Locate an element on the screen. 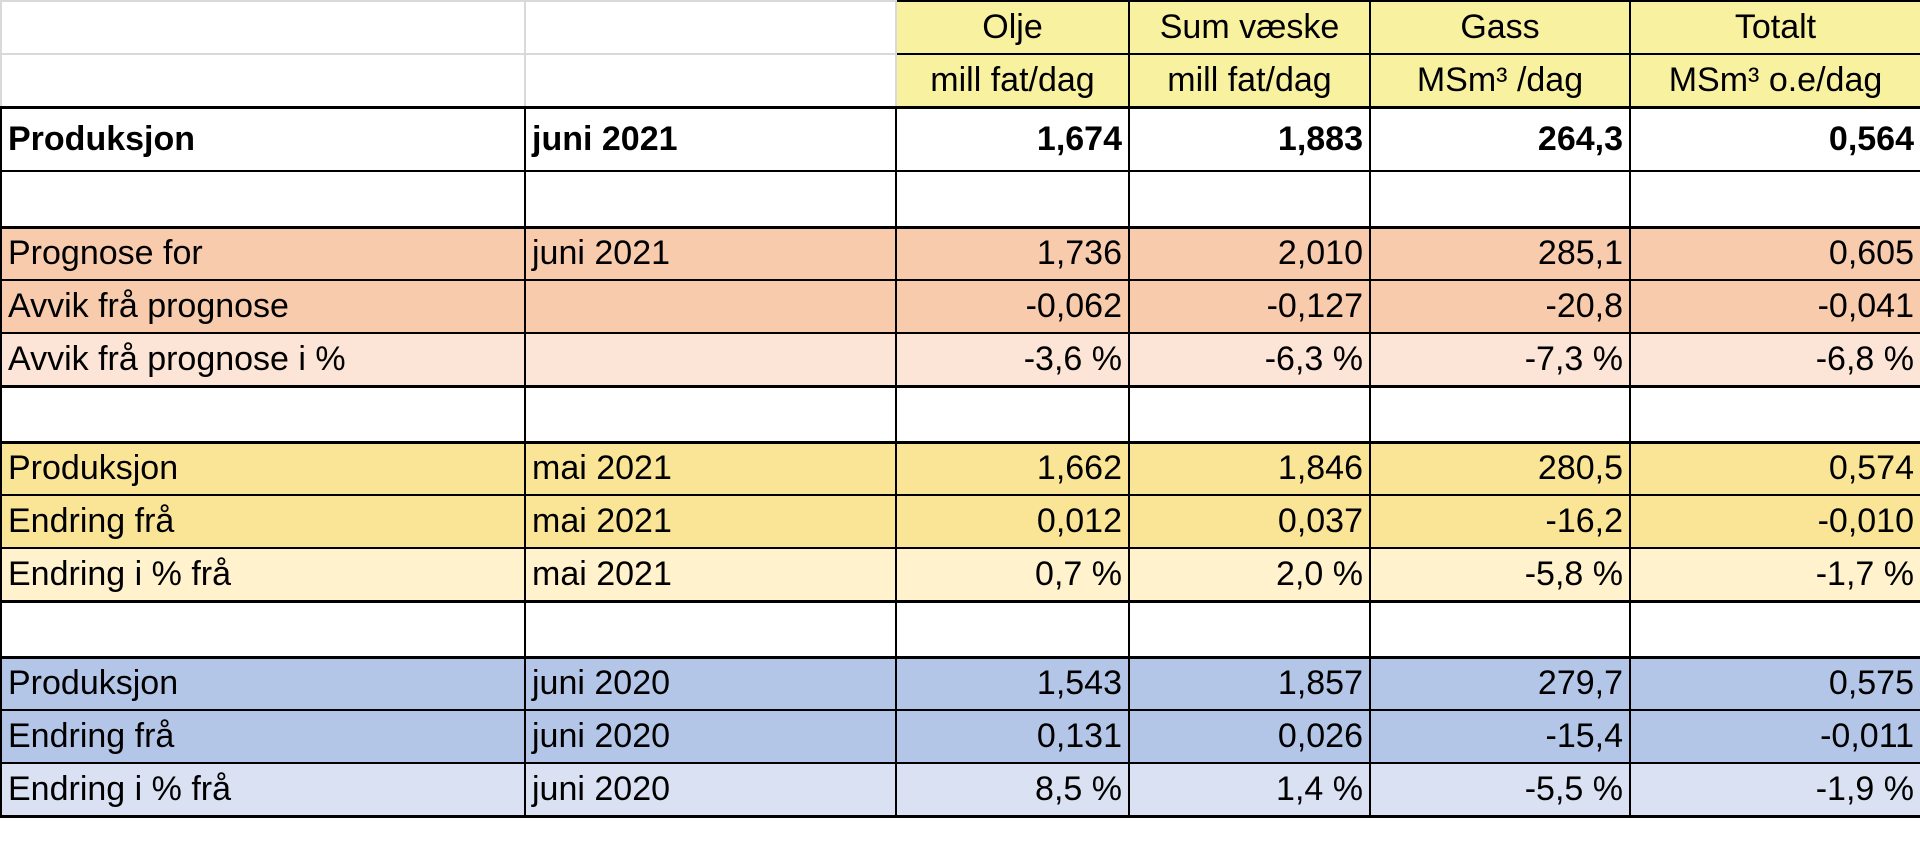  value-cell: 285,1 is located at coordinates (1500, 253).